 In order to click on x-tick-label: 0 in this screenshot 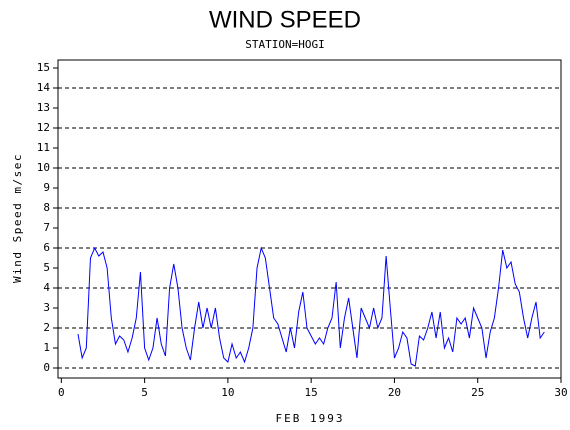, I will do `click(61, 392)`.